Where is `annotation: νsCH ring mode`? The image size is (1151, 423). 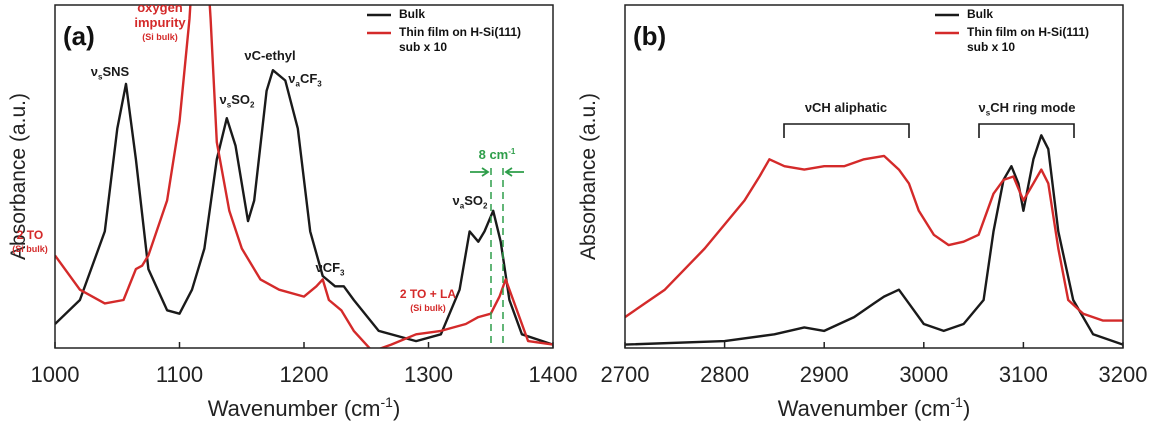 annotation: νsCH ring mode is located at coordinates (1027, 108).